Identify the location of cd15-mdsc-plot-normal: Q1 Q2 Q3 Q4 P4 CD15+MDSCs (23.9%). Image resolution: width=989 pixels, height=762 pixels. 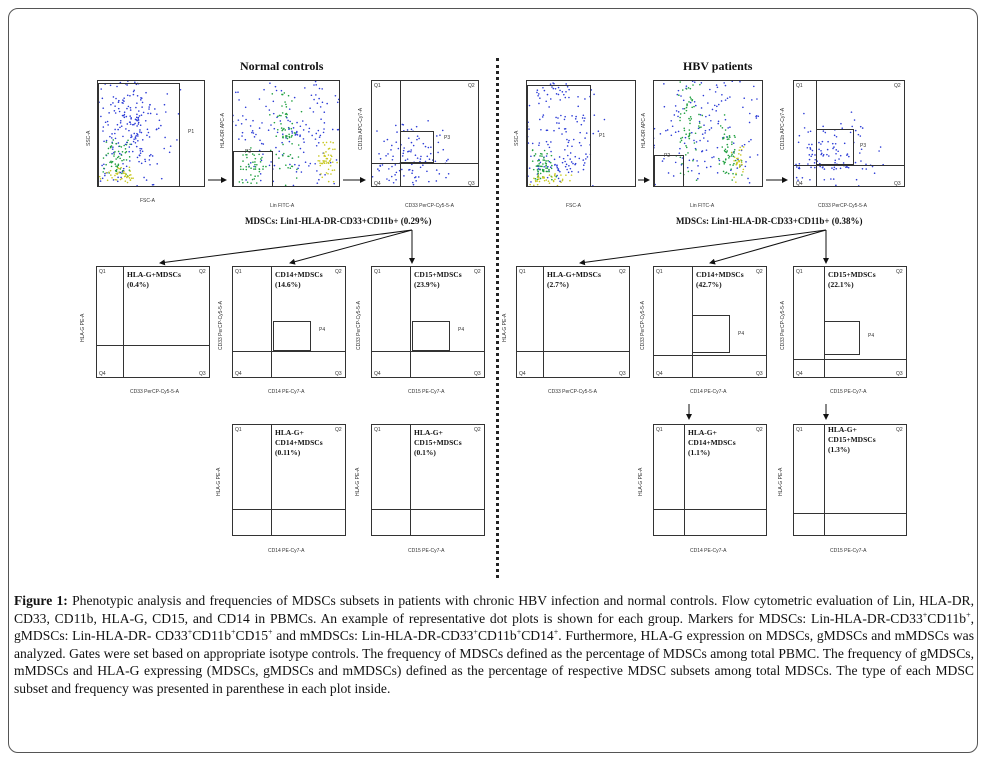
(428, 322).